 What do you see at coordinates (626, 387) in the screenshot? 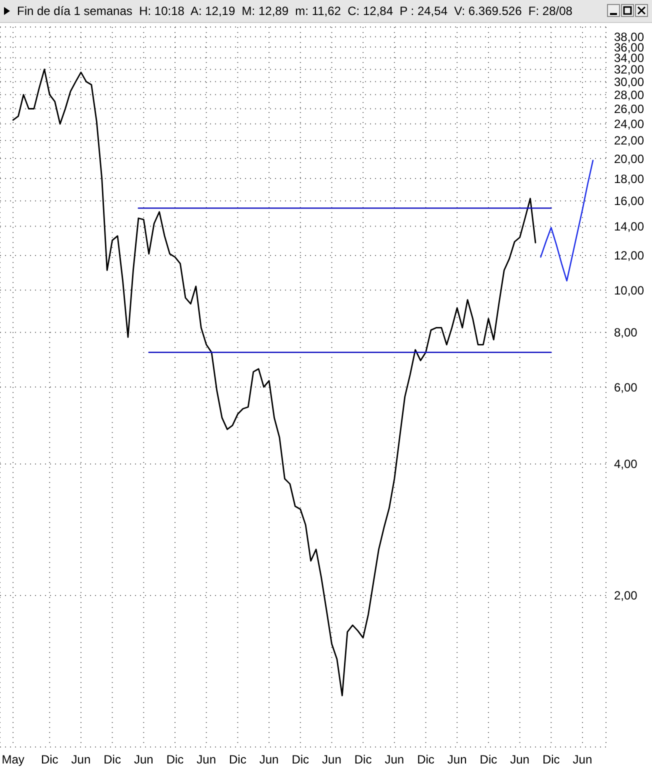
I see `y-tick-label: 6,00` at bounding box center [626, 387].